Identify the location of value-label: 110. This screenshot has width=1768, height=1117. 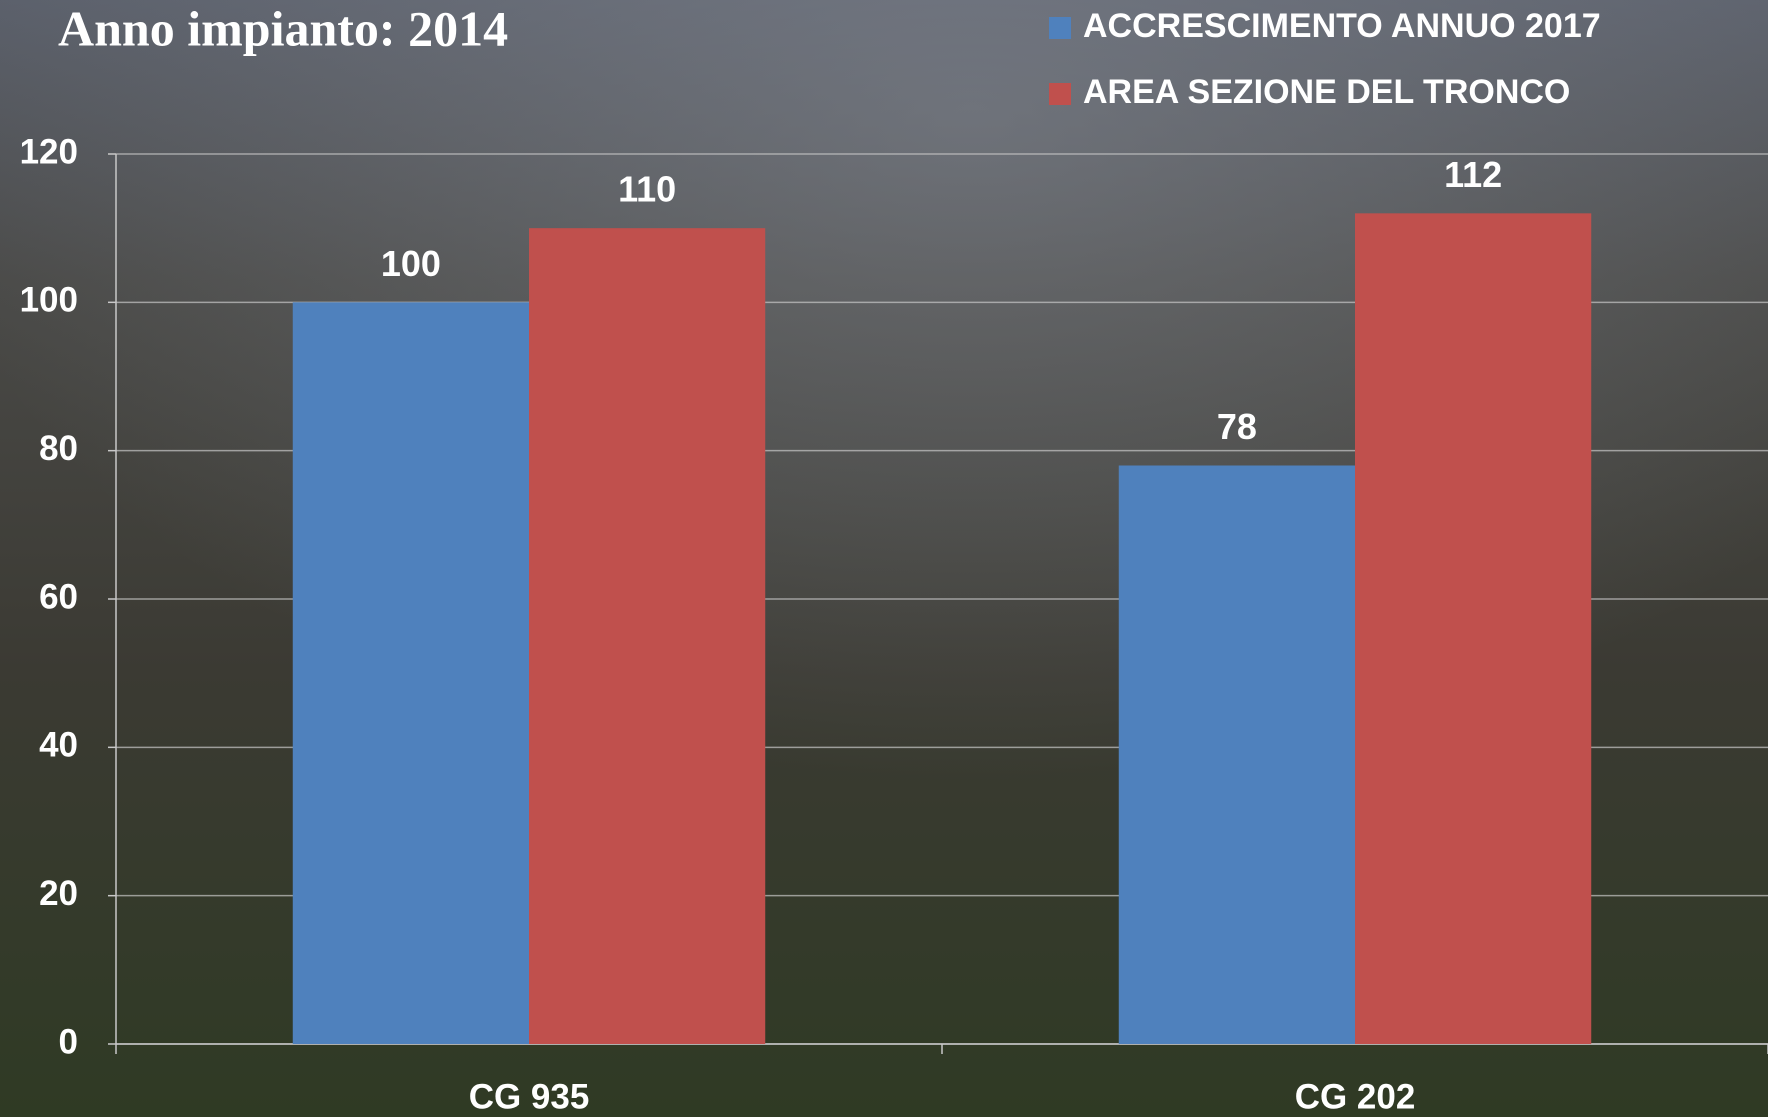
(647, 189).